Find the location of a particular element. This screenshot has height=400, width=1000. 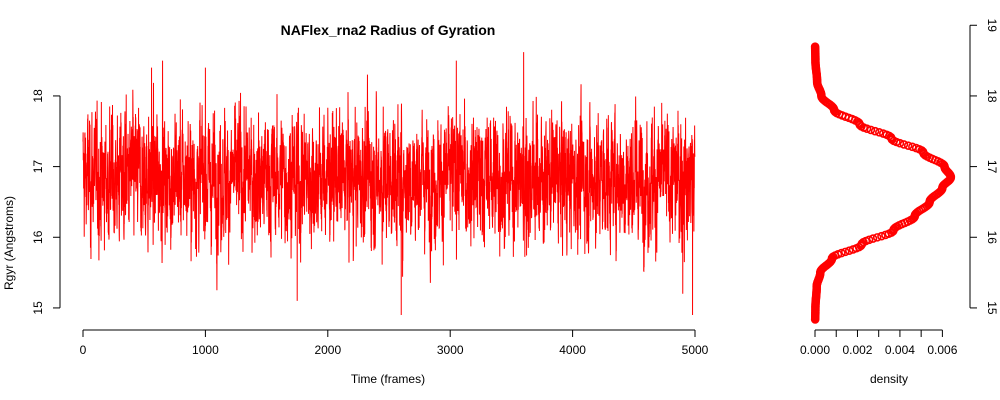

y-axis-label: Rgyr (Angstroms) is located at coordinates (9, 243).